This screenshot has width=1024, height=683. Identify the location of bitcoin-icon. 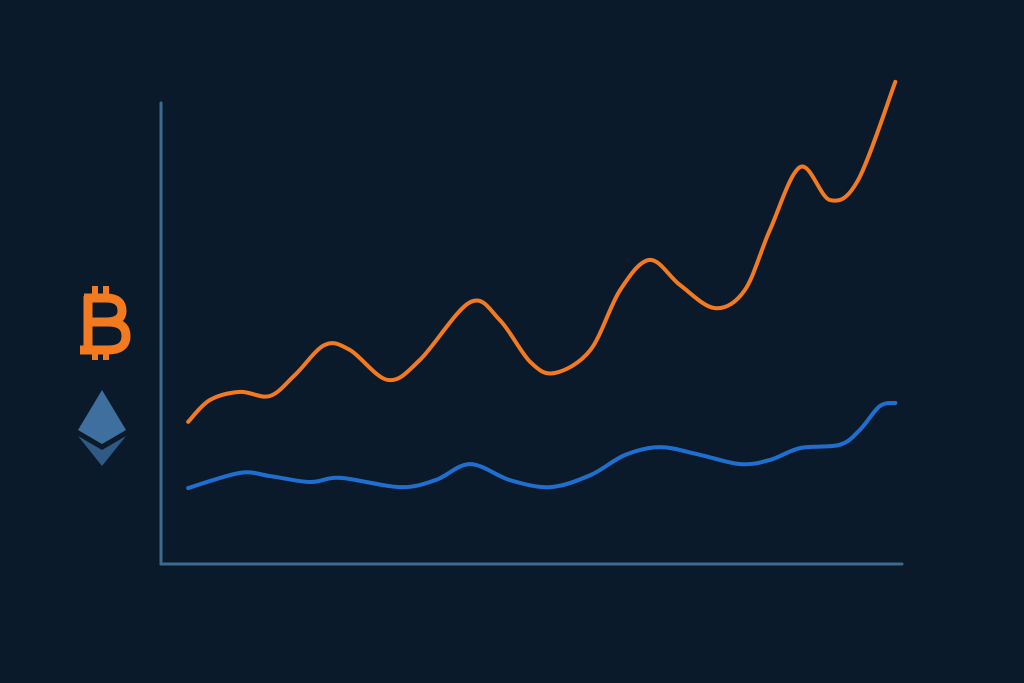
(105, 323).